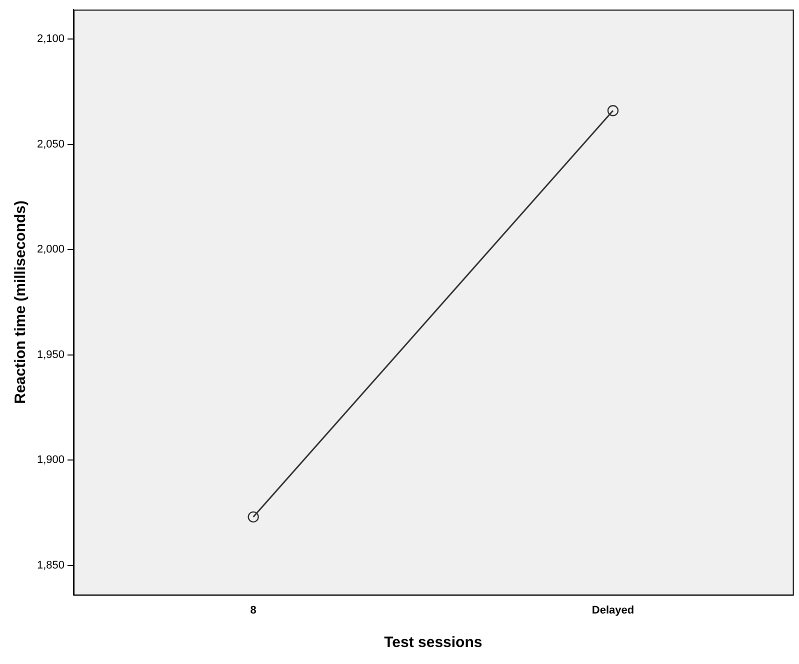 The image size is (799, 664). What do you see at coordinates (50, 354) in the screenshot?
I see `y-tick-label: 1,950` at bounding box center [50, 354].